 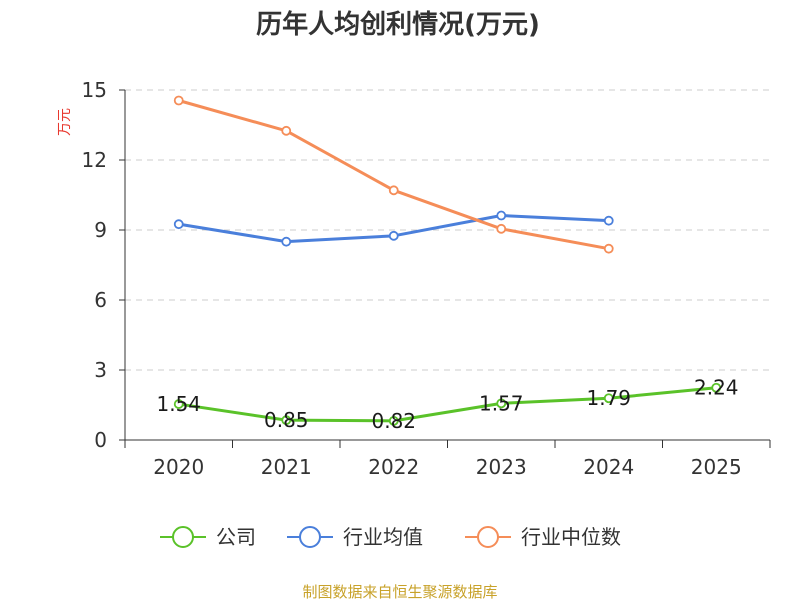 What do you see at coordinates (236, 537) in the screenshot?
I see `legend-label: 公司` at bounding box center [236, 537].